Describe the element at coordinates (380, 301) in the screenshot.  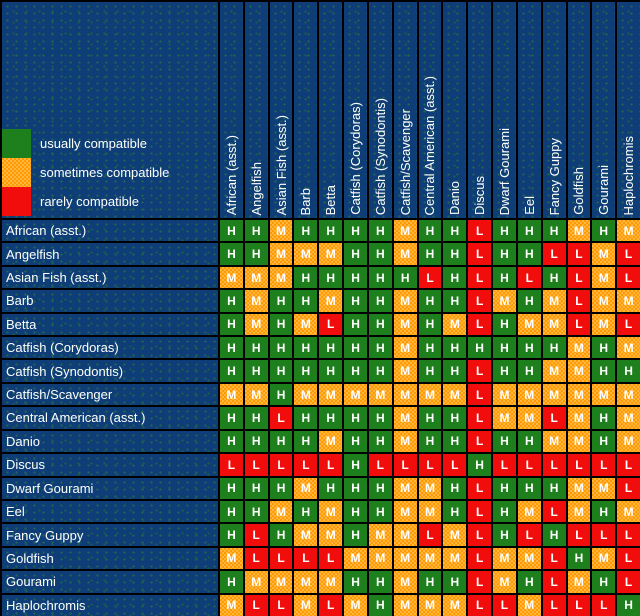
I see `cell-barb-x-catfish-synodontis: H` at that location.